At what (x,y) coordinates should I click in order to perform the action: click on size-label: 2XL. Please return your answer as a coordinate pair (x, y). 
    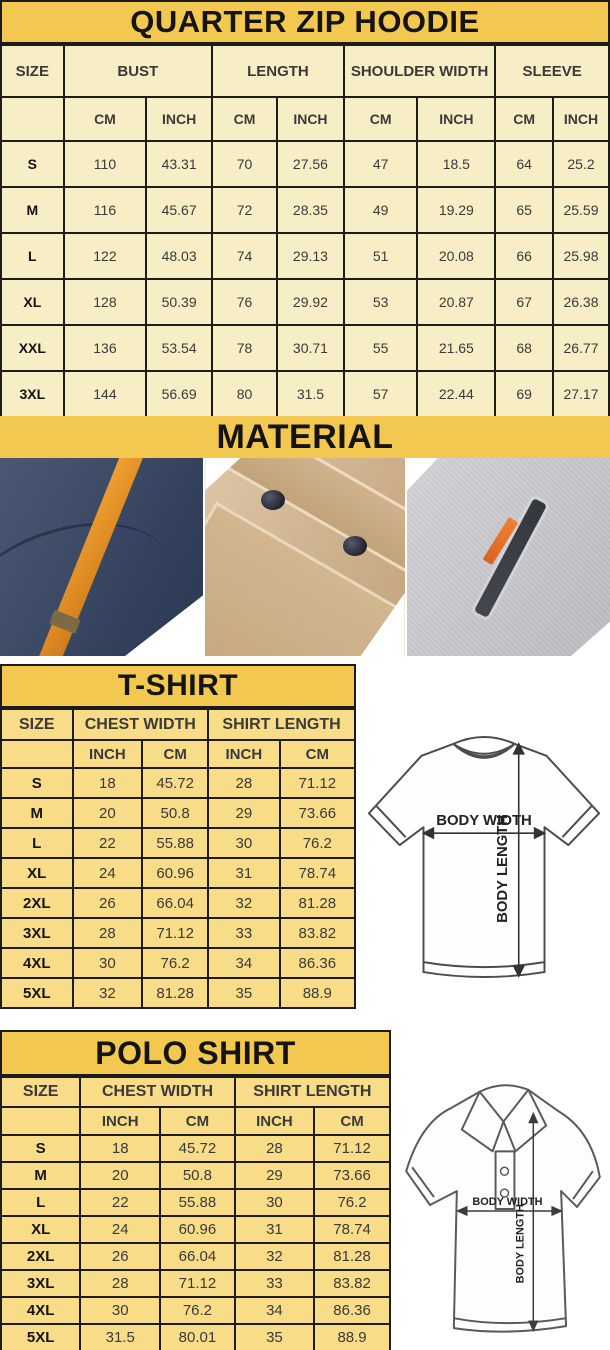
    Looking at the image, I should click on (37, 903).